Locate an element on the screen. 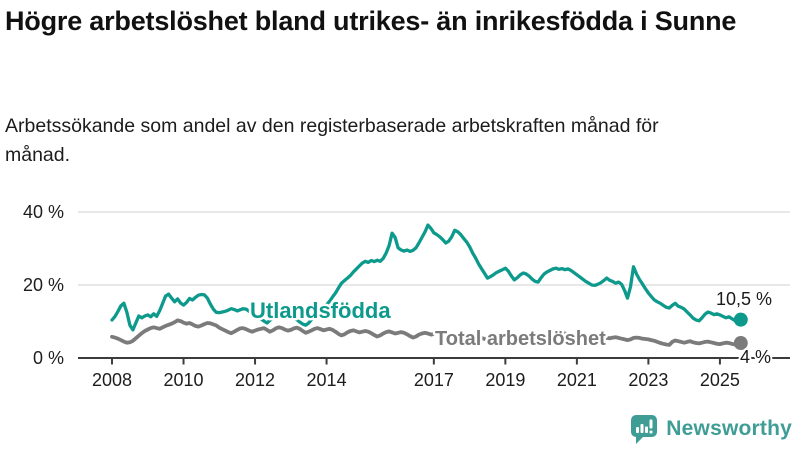  y-tick-label-20: 20 % is located at coordinates (43, 285).